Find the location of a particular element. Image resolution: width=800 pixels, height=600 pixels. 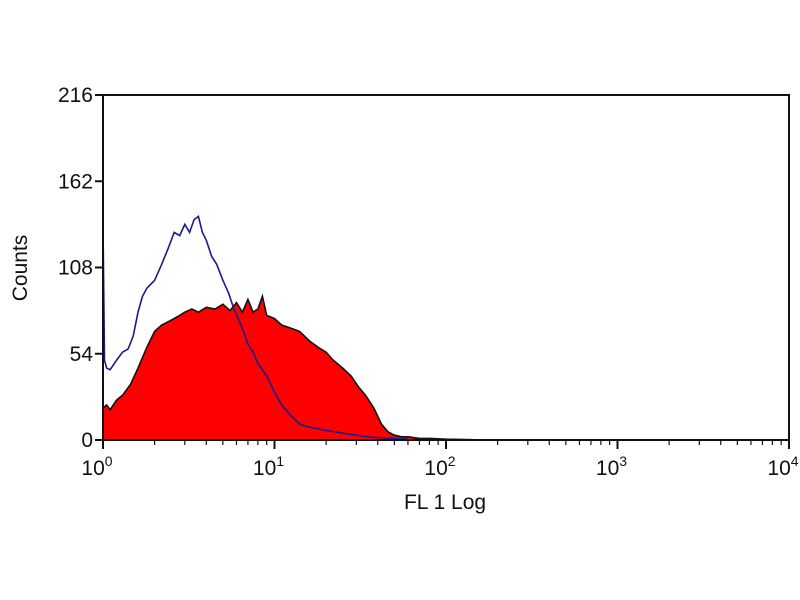

y-tick-label: 108 is located at coordinates (75, 268).